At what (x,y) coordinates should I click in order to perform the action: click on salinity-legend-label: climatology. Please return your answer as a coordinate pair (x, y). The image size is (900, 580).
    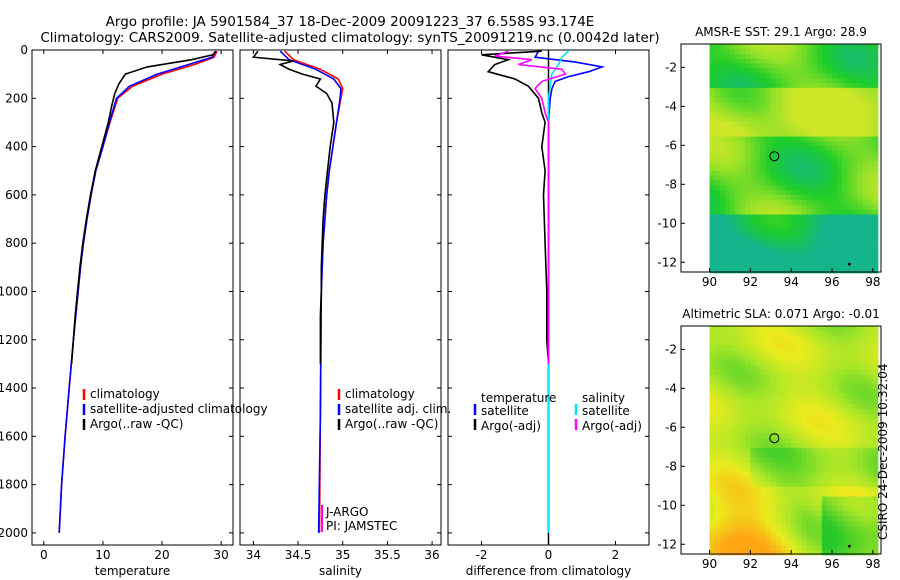
    Looking at the image, I should click on (380, 394).